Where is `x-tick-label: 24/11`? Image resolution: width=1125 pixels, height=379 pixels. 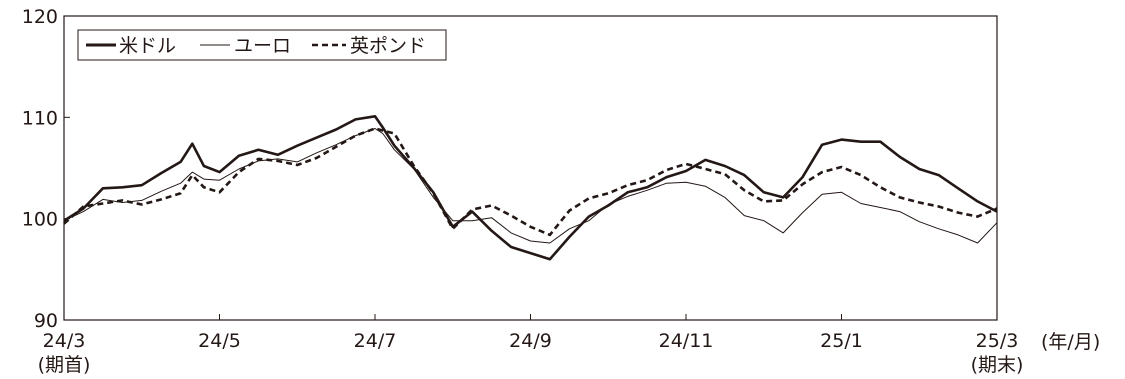 x-tick-label: 24/11 is located at coordinates (686, 341).